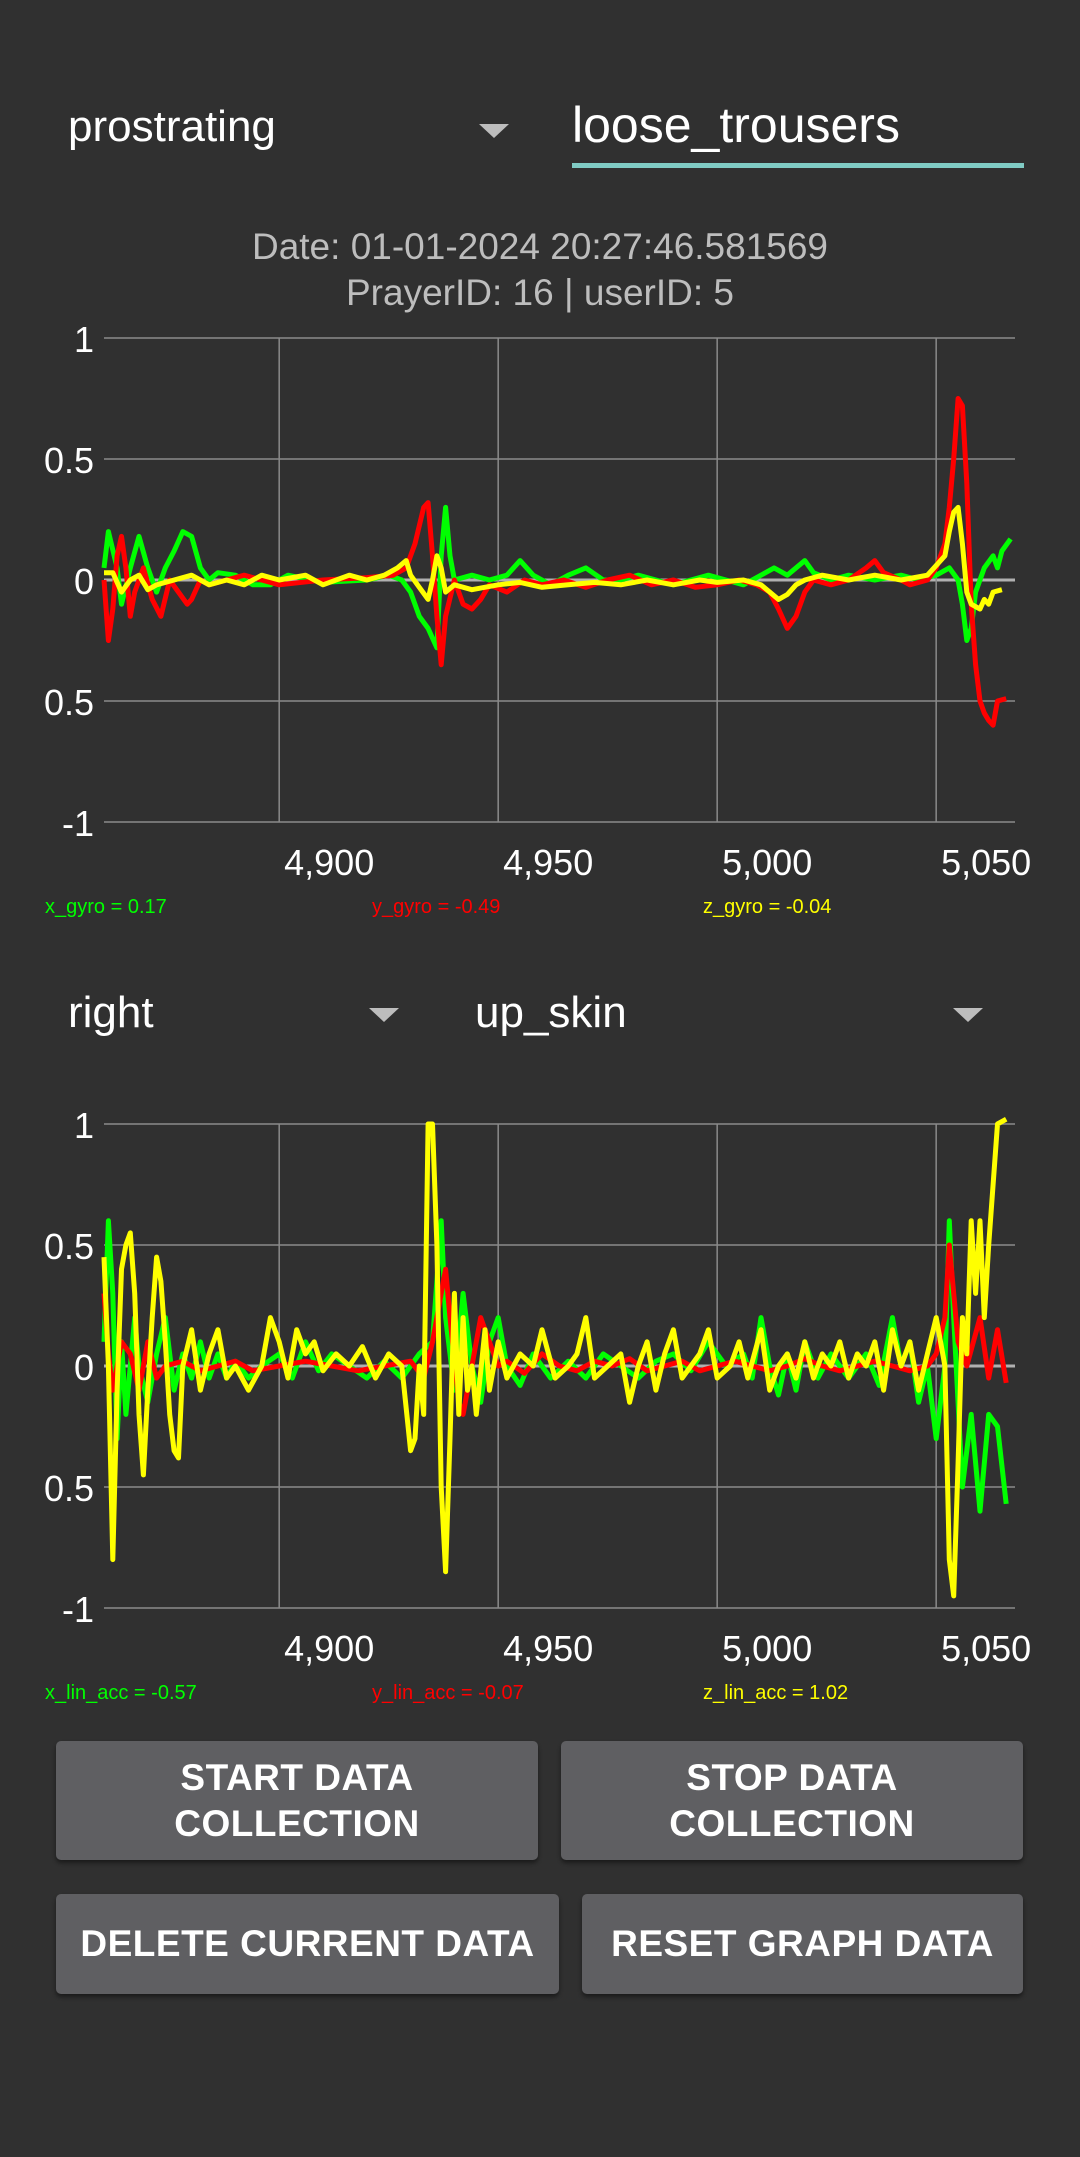  Describe the element at coordinates (792, 1800) in the screenshot. I see `stop-data-collection-button: STOP DATA COLLECTION` at that location.